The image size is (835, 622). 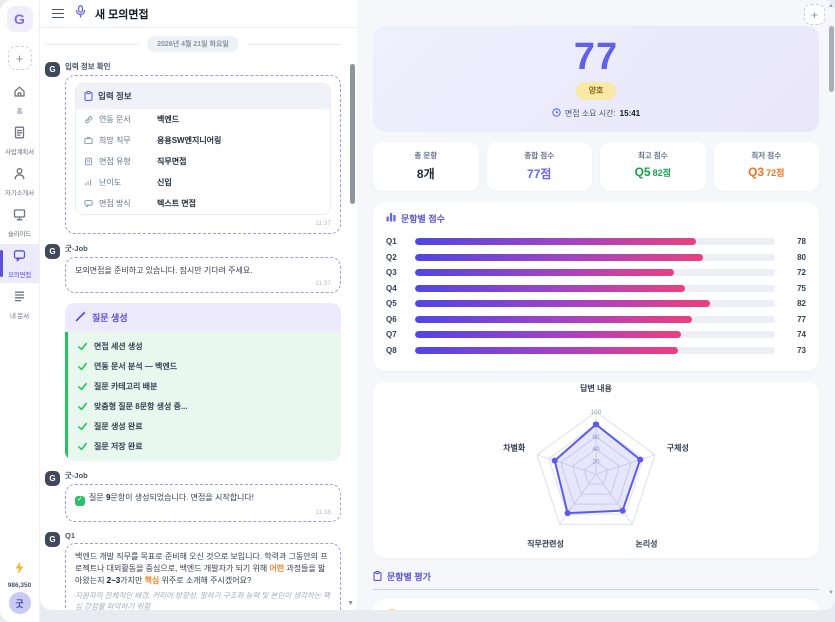 What do you see at coordinates (323, 283) in the screenshot?
I see `timestamp: 11:37` at bounding box center [323, 283].